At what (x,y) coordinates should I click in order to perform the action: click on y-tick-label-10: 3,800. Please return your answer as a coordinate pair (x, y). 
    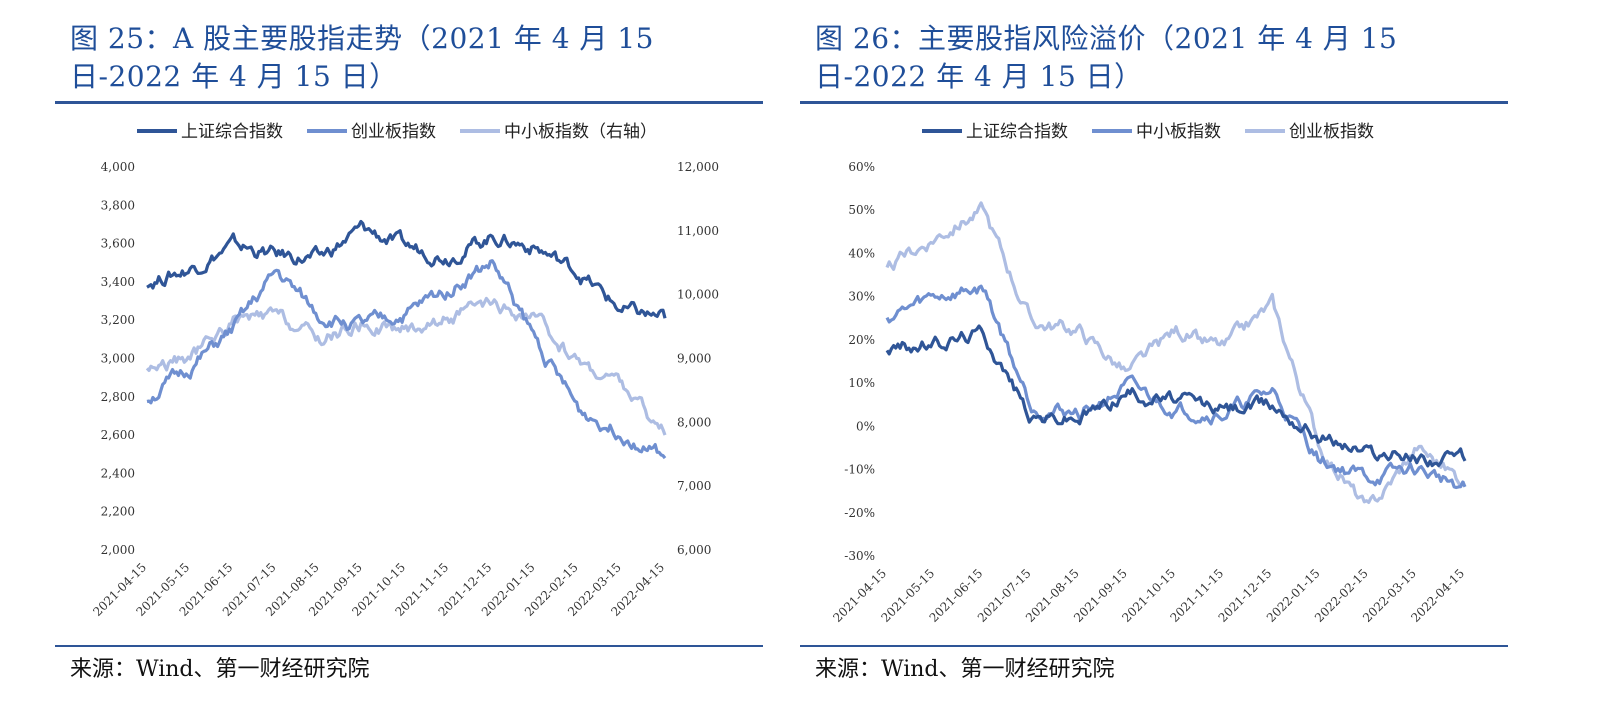
    Looking at the image, I should click on (118, 205).